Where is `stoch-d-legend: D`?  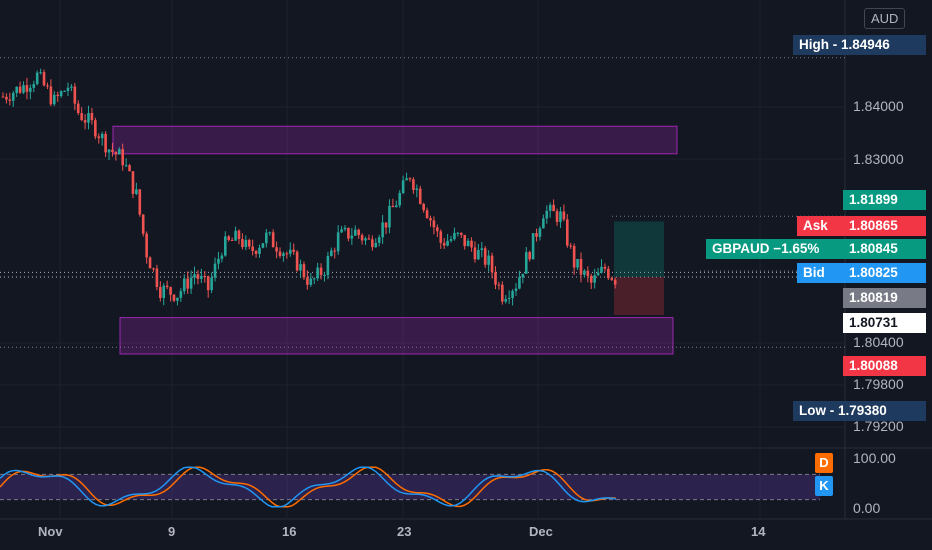 stoch-d-legend: D is located at coordinates (824, 463).